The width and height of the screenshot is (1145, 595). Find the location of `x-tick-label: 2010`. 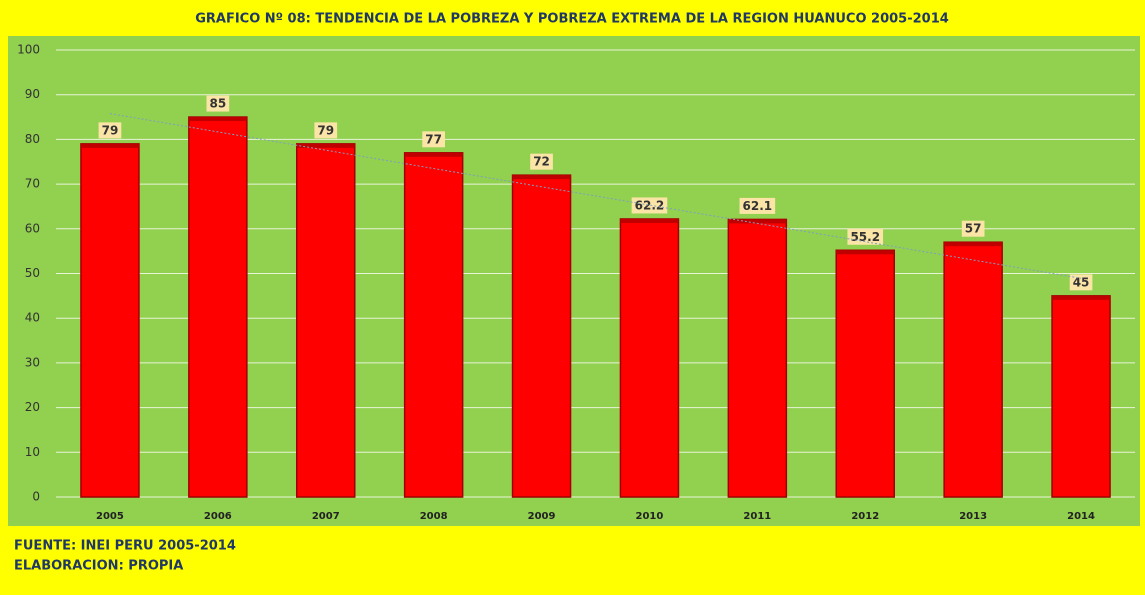

x-tick-label: 2010 is located at coordinates (650, 516).